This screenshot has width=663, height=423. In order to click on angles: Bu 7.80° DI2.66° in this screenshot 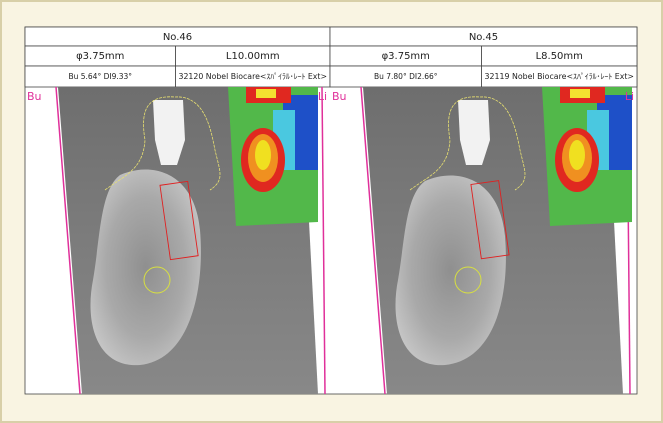, I will do `click(406, 76)`.